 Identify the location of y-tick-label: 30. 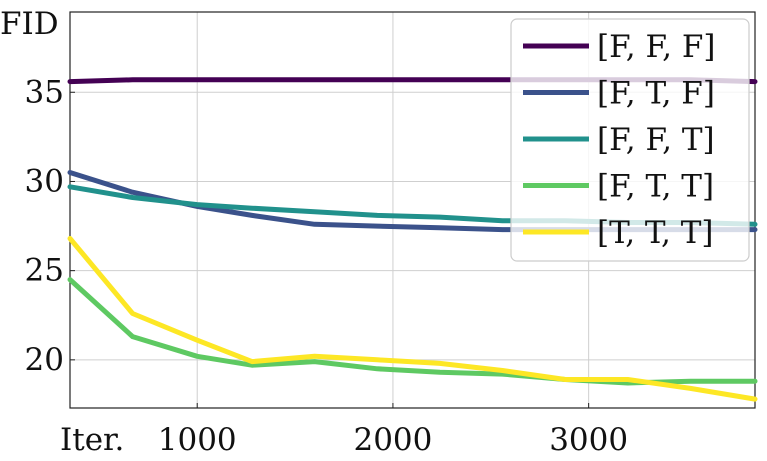
(44, 181).